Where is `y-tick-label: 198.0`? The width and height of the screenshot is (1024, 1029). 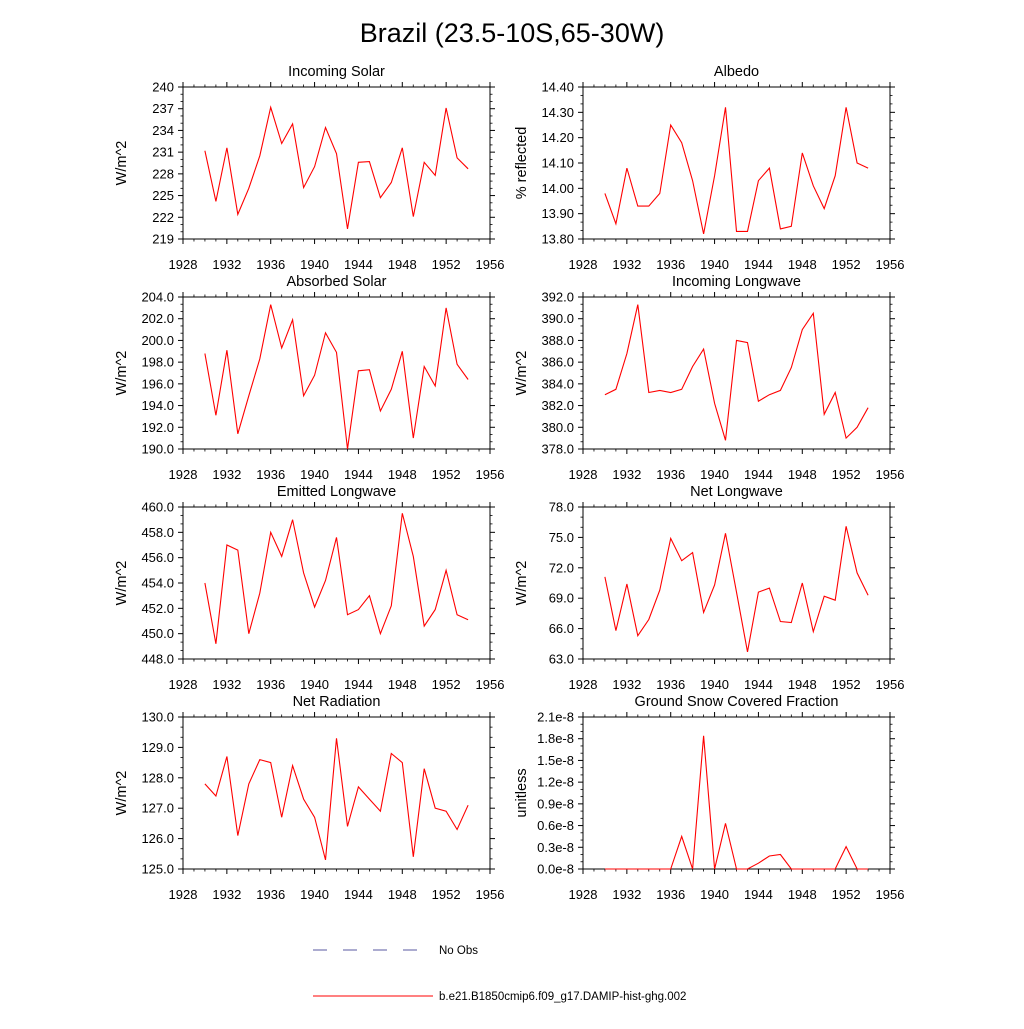 y-tick-label: 198.0 is located at coordinates (157, 362).